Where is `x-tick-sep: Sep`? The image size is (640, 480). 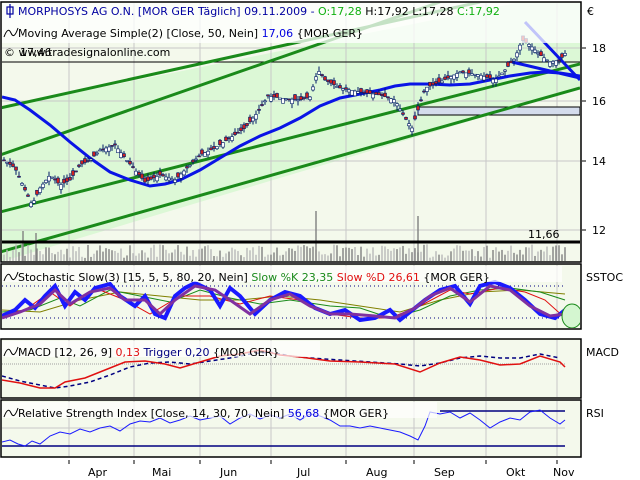
x-tick-sep: Sep is located at coordinates (444, 472).